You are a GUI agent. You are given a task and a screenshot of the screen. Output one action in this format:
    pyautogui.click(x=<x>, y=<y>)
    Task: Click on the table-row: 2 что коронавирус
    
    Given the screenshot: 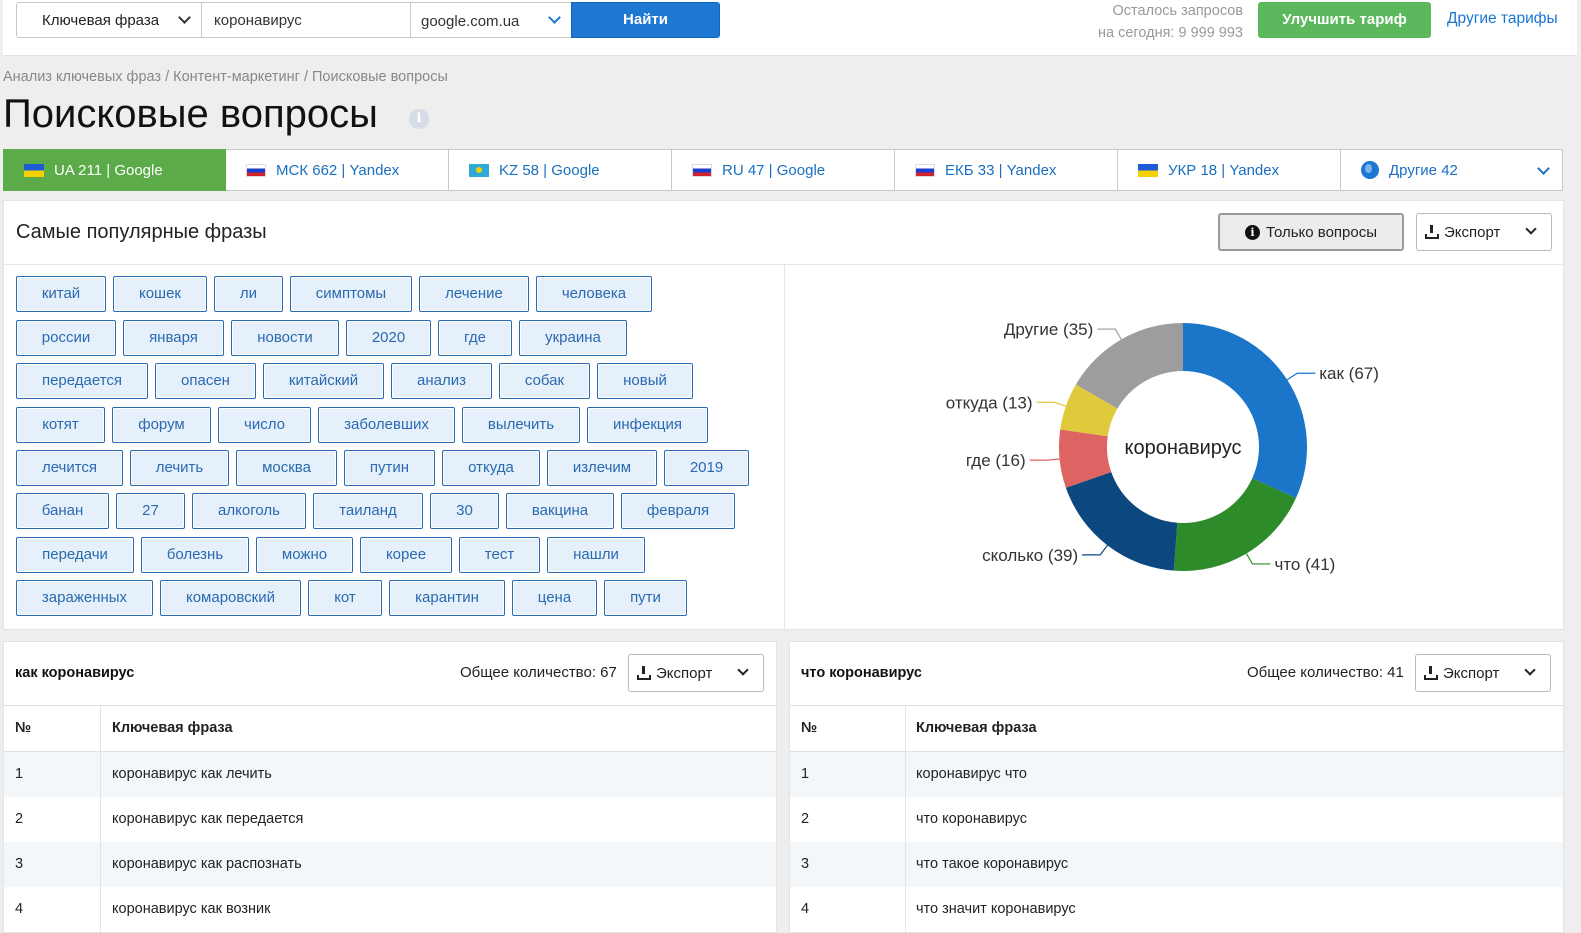 What is the action you would take?
    pyautogui.click(x=1176, y=819)
    